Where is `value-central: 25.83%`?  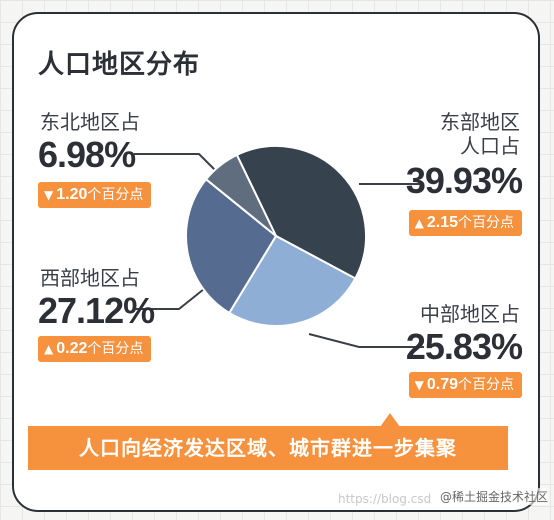
value-central: 25.83% is located at coordinates (464, 346).